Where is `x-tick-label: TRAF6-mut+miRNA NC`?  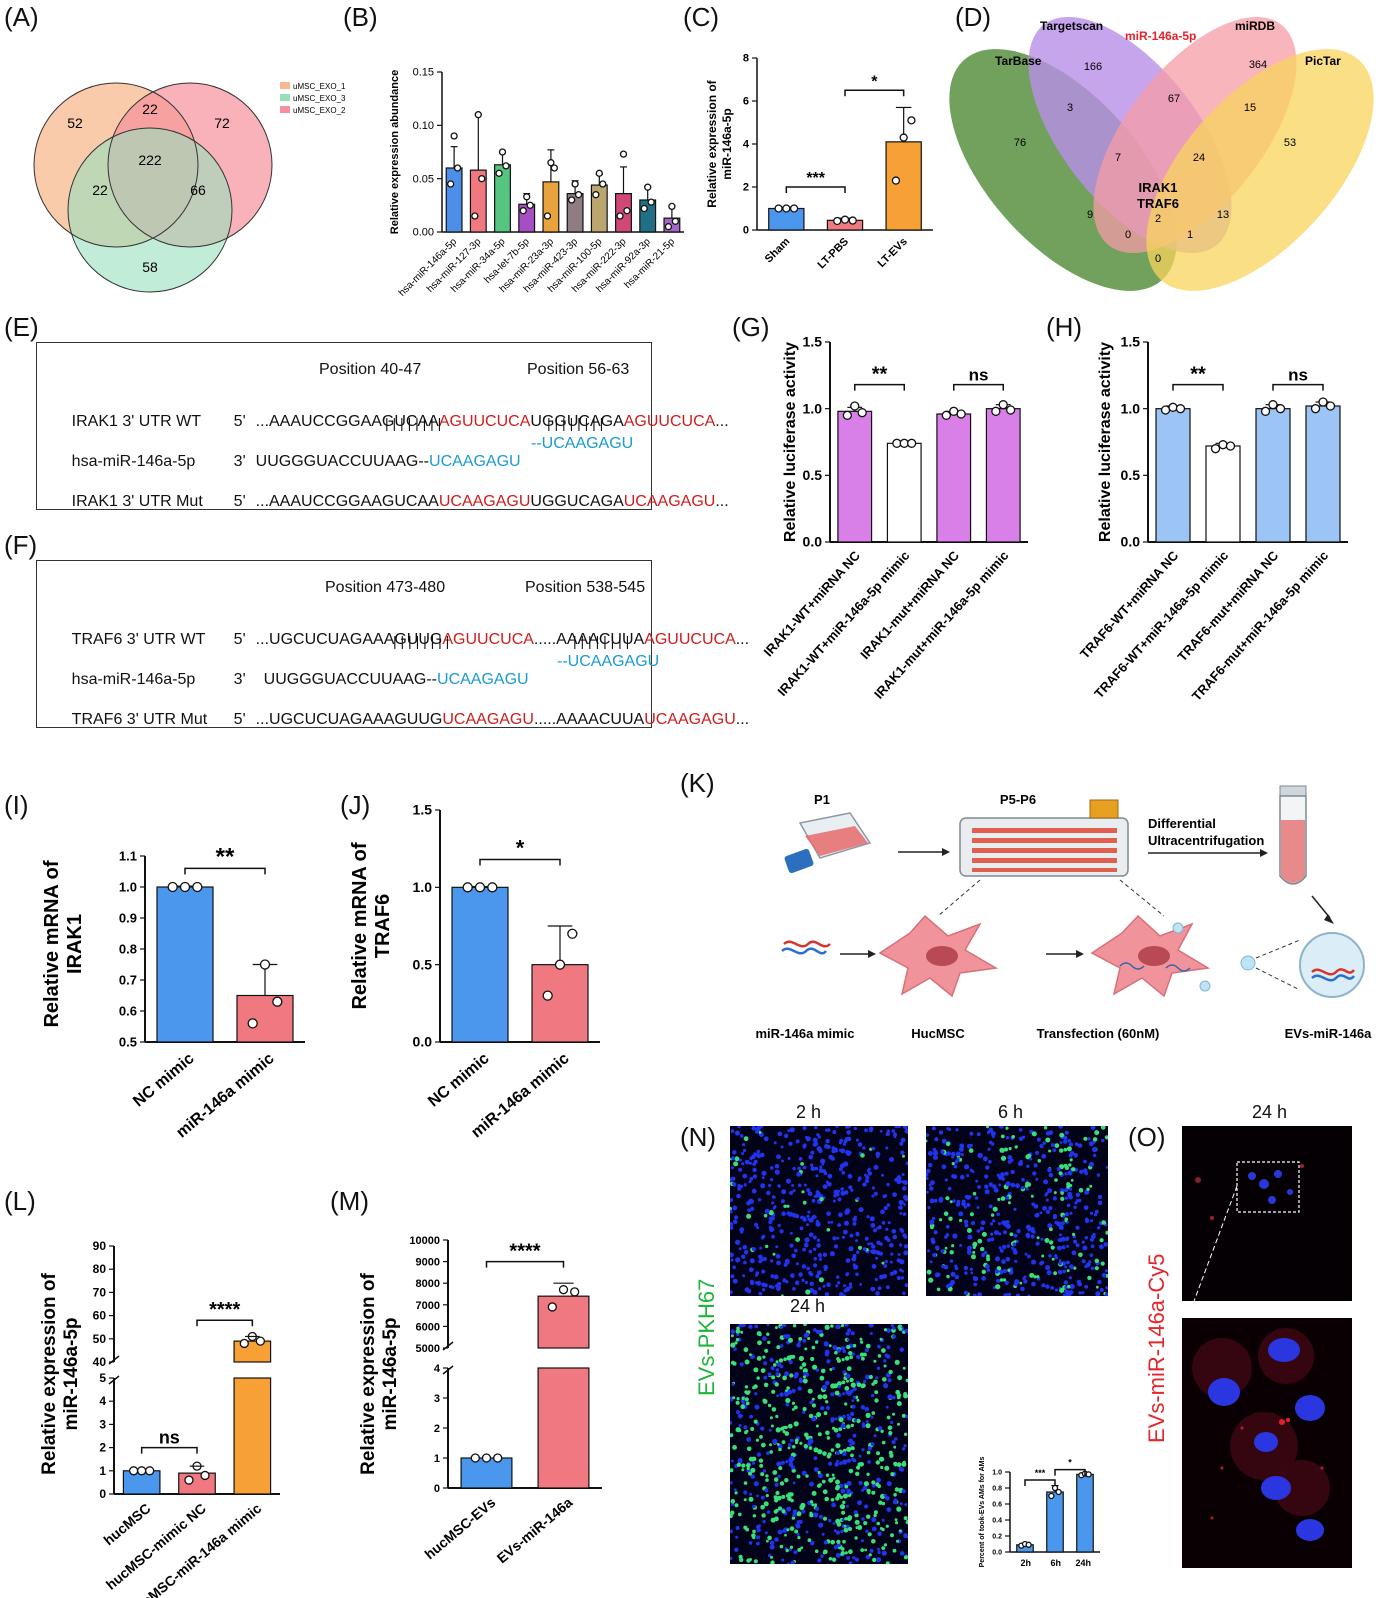
x-tick-label: TRAF6-mut+miRNA NC is located at coordinates (1227, 606).